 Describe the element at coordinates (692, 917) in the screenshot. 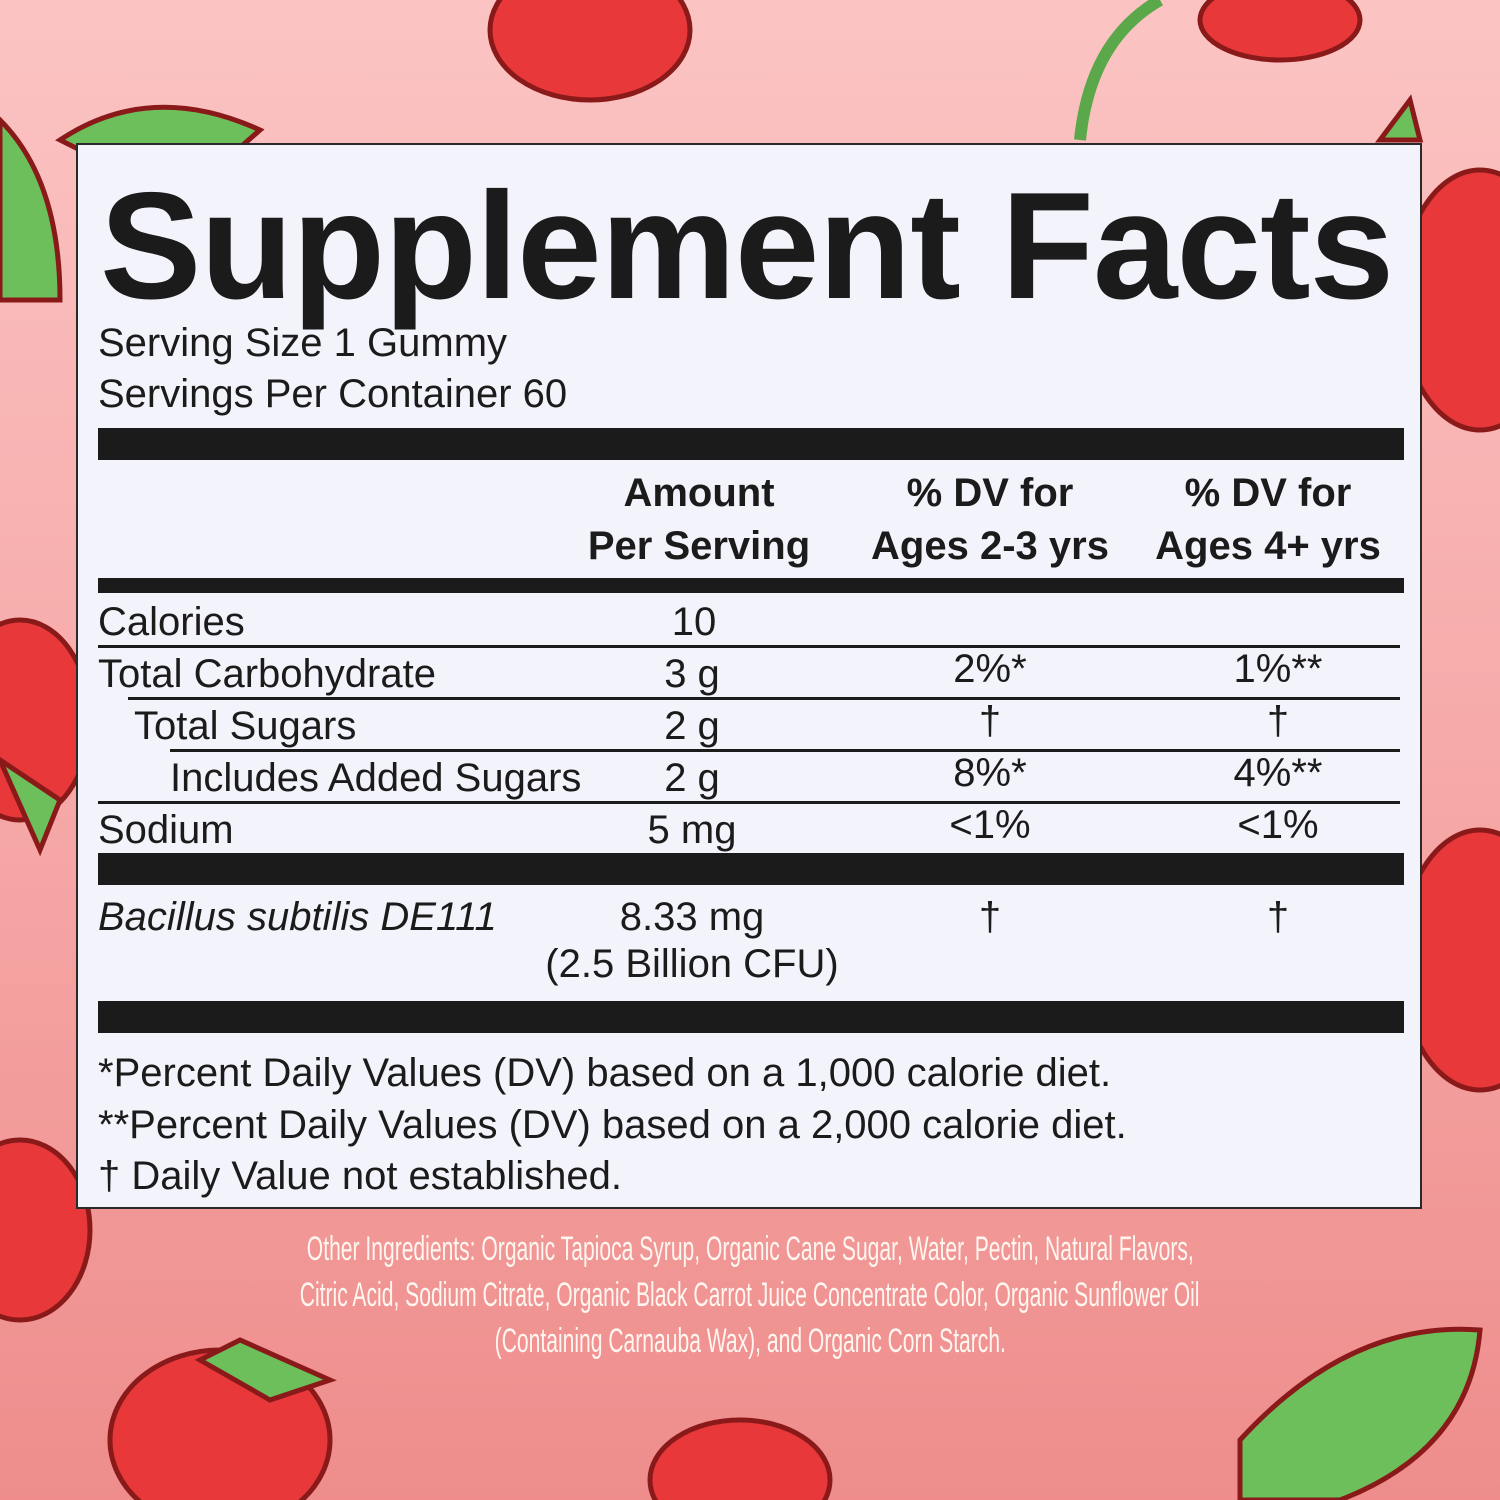

I see `probiotic-amount: 8.33 mg` at that location.